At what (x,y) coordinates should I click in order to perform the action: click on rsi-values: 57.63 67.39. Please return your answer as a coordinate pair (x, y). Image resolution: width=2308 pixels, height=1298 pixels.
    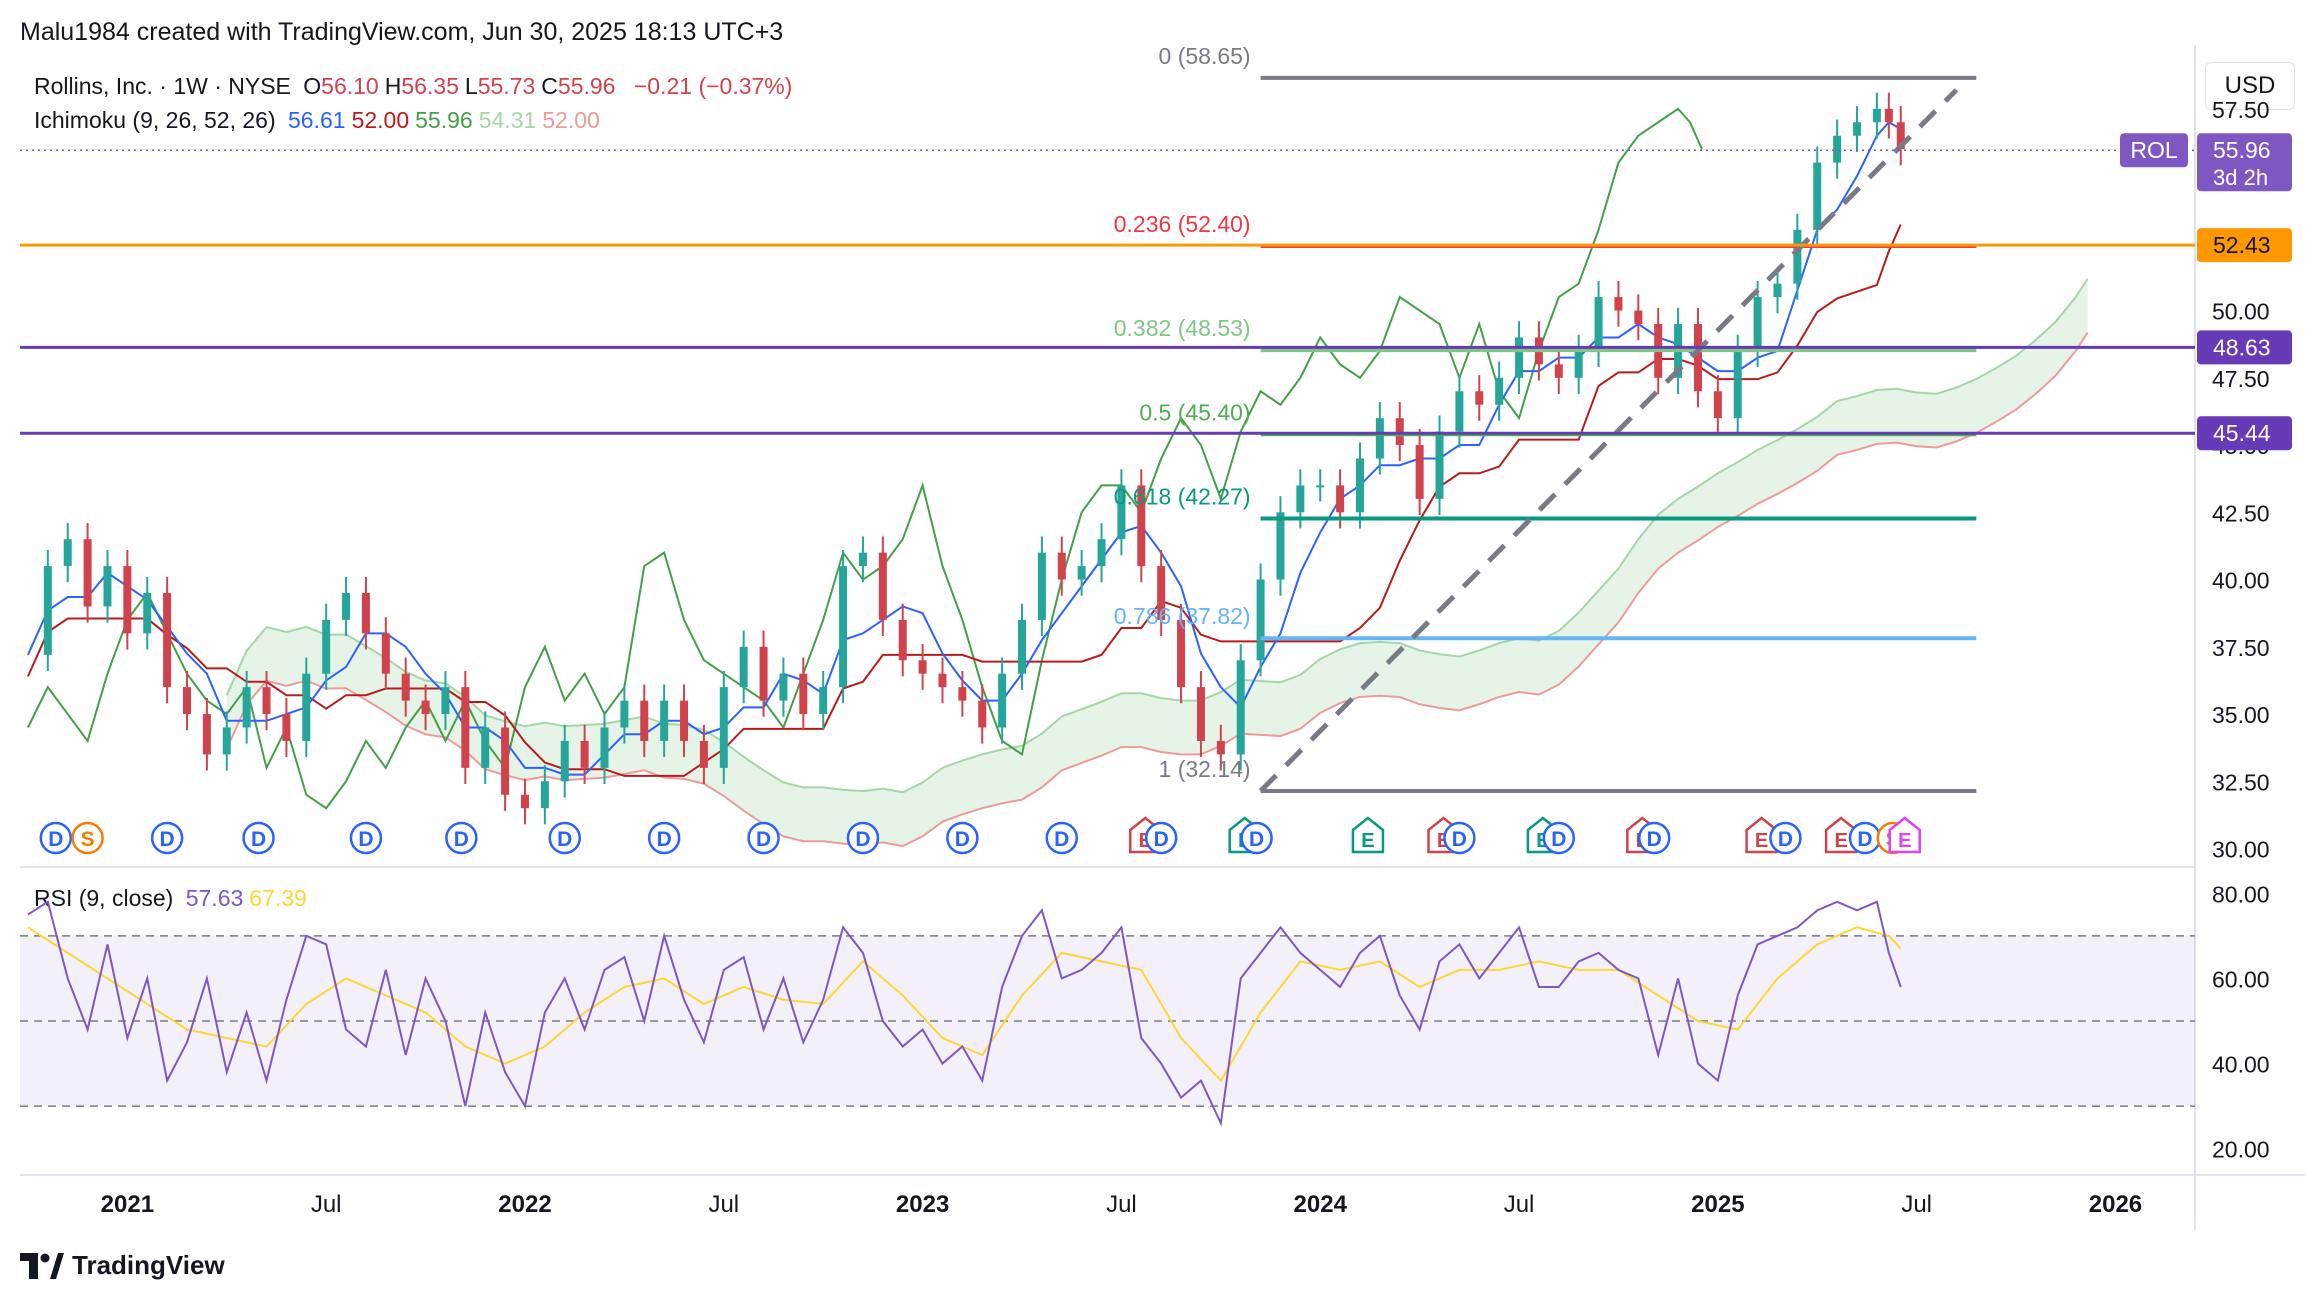
    Looking at the image, I should click on (249, 898).